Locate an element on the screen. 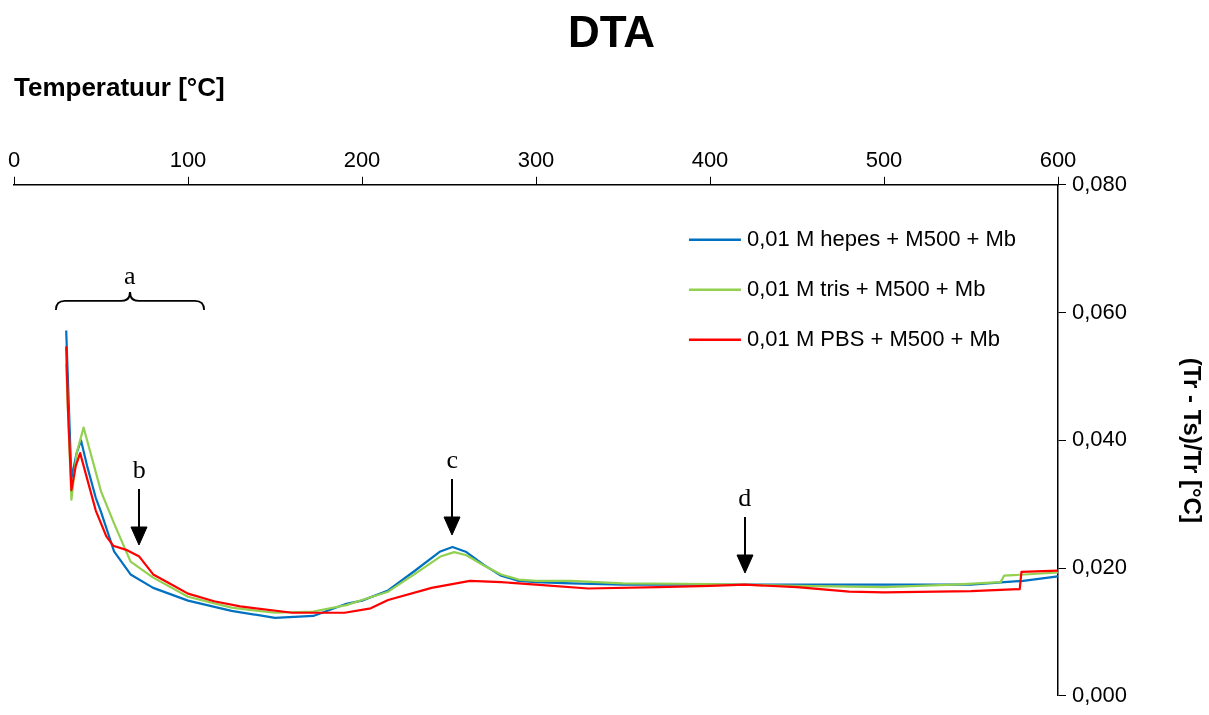 This screenshot has height=715, width=1209. y-tick-label: 0,000 is located at coordinates (1100, 694).